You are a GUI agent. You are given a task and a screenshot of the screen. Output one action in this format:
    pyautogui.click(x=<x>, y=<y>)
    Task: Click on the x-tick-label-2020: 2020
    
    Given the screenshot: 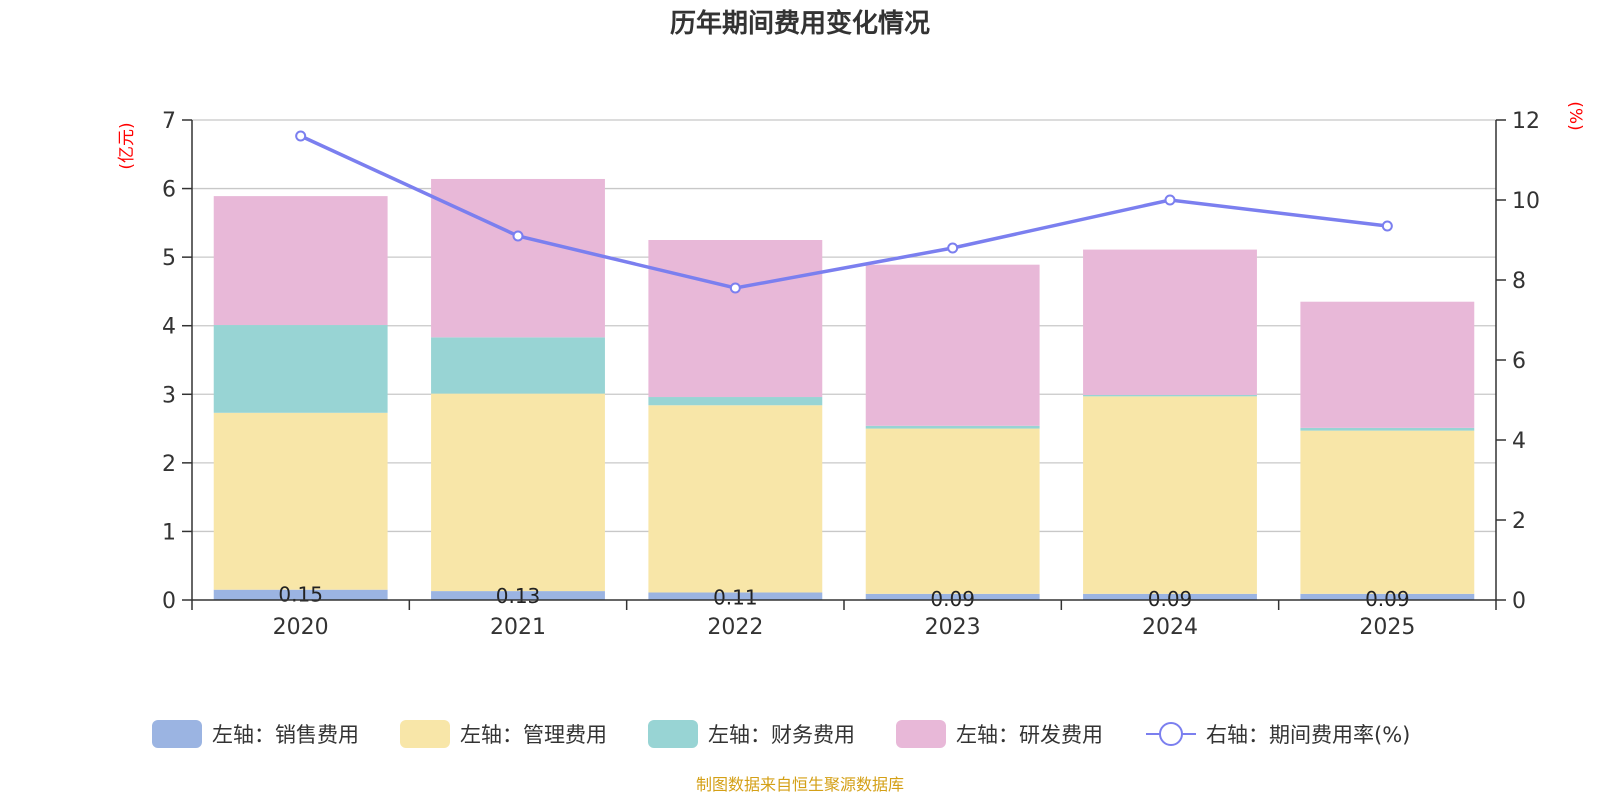 What is the action you would take?
    pyautogui.click(x=301, y=627)
    